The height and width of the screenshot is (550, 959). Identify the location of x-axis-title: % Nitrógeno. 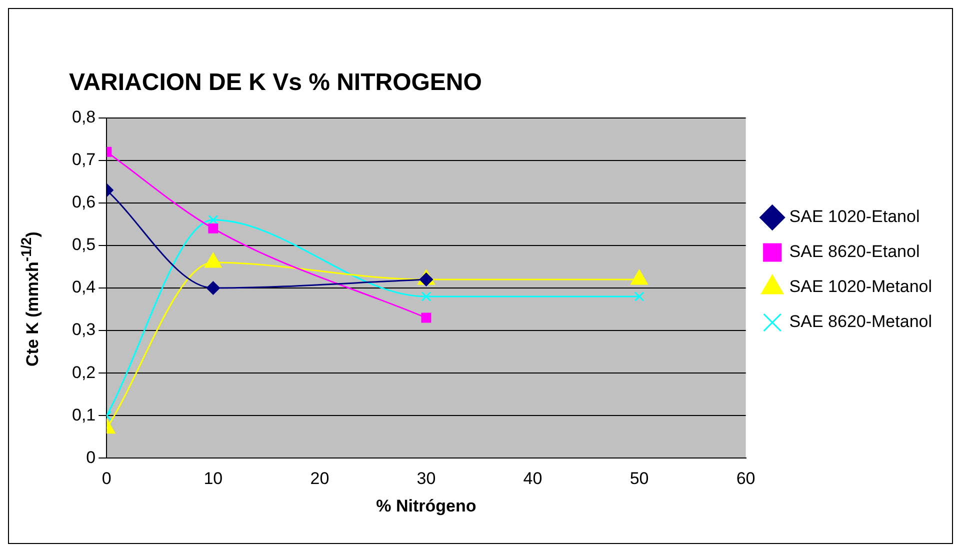
(426, 506).